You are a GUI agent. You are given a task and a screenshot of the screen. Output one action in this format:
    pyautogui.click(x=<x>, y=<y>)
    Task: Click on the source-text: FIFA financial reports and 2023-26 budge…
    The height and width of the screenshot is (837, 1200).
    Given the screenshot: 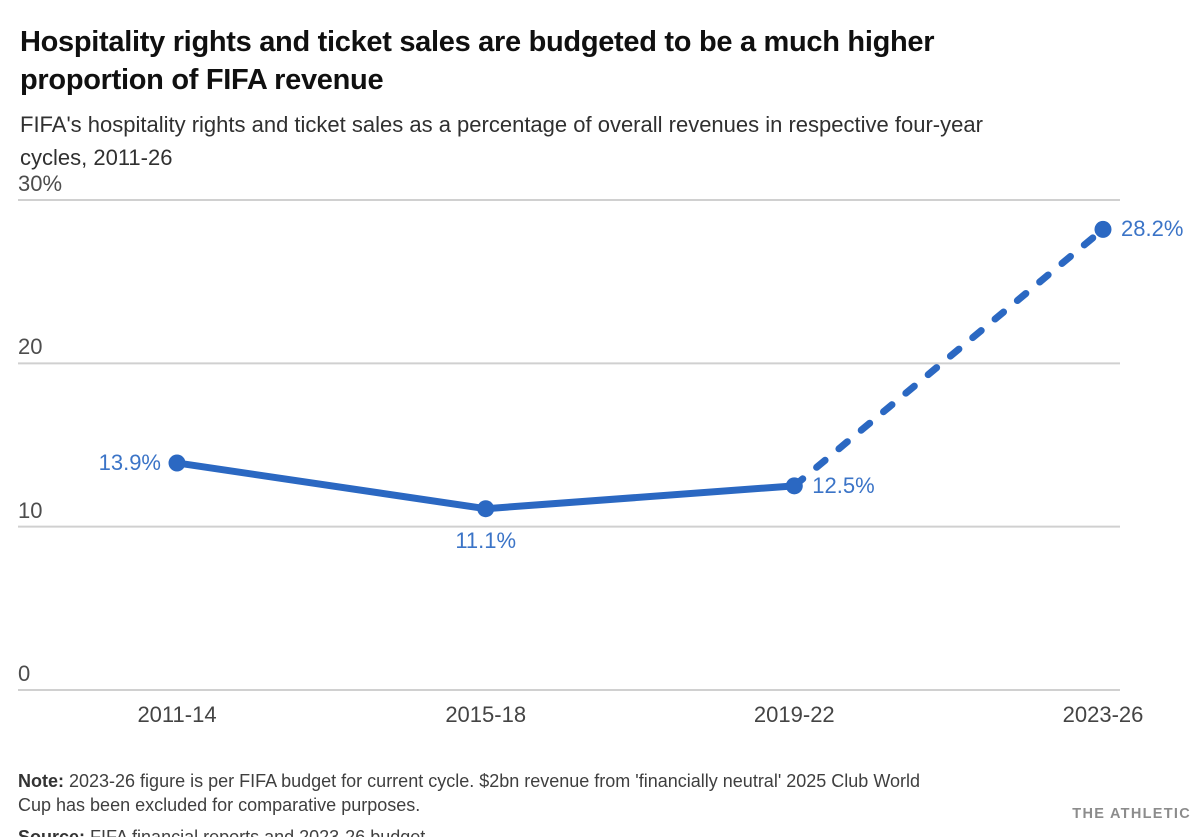 What is the action you would take?
    pyautogui.click(x=255, y=832)
    